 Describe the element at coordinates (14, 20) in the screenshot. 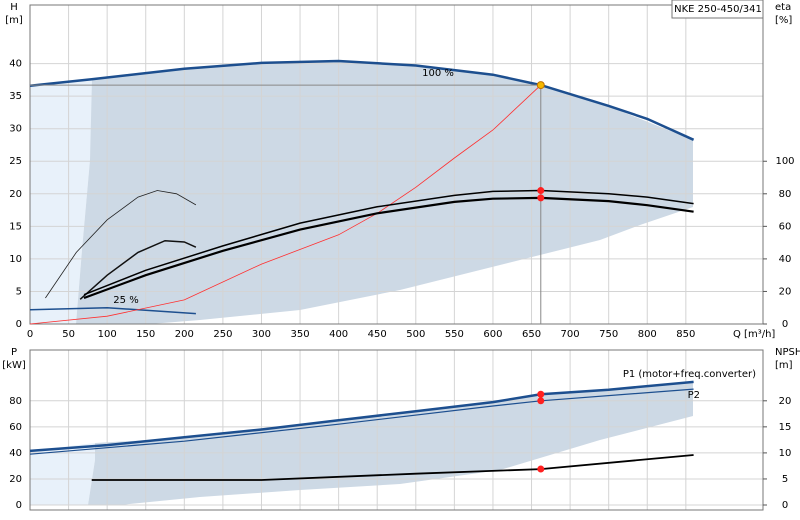

I see `y-axis-unit: [m]` at that location.